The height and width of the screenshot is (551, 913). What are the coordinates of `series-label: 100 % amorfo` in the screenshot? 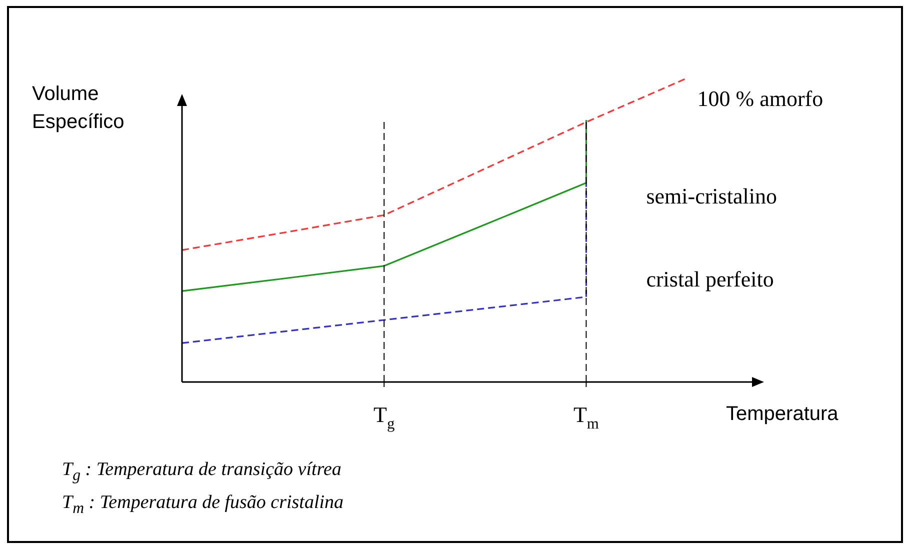 It's located at (760, 98).